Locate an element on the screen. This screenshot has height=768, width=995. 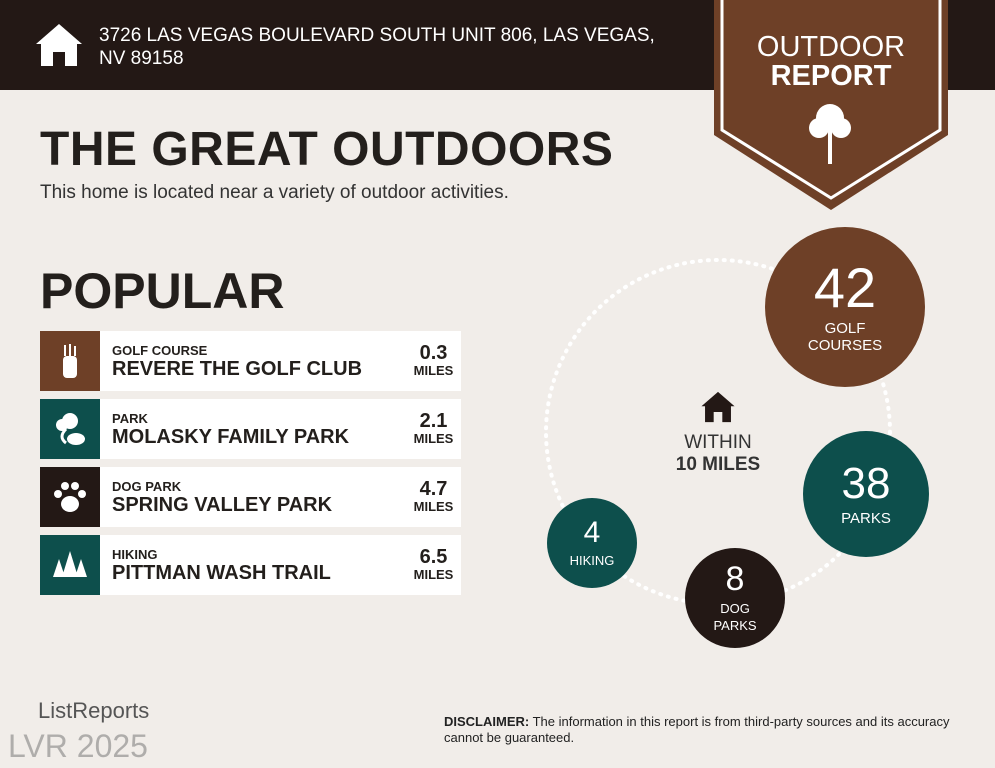
count-value: 42 is located at coordinates (845, 287).